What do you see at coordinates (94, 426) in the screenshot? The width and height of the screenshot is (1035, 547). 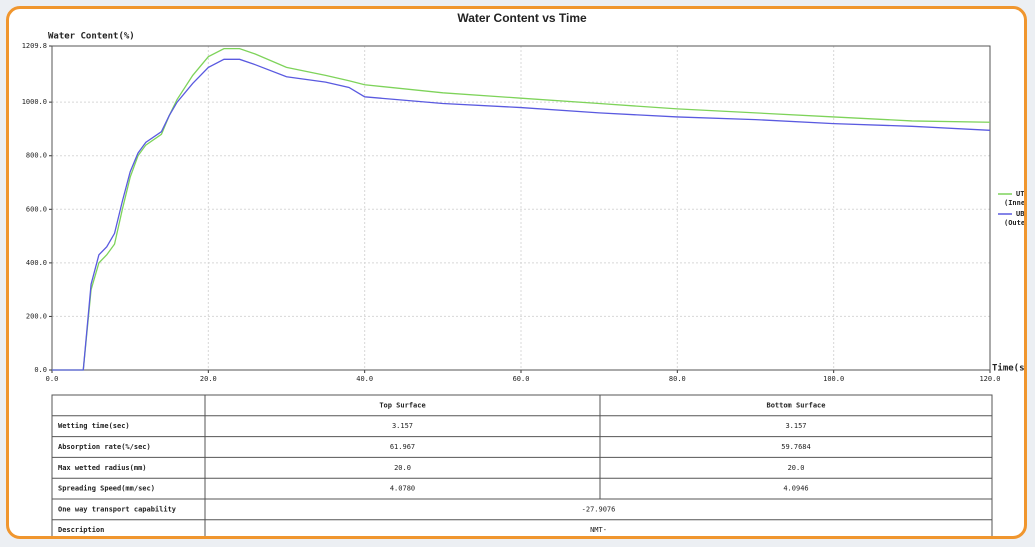 I see `row-label: Wetting time(sec)` at bounding box center [94, 426].